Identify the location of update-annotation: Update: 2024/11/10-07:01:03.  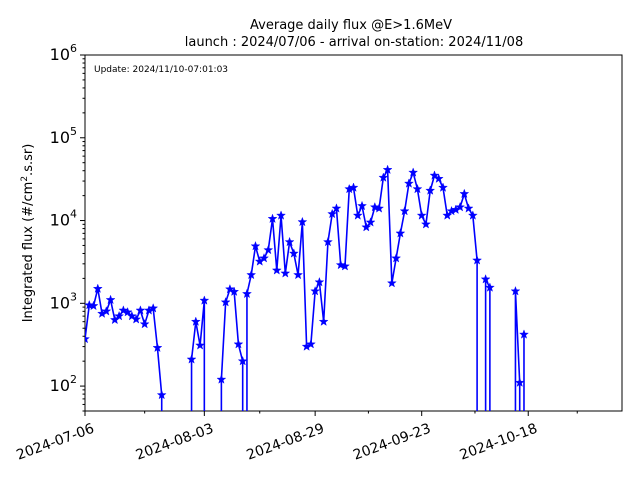
(161, 70).